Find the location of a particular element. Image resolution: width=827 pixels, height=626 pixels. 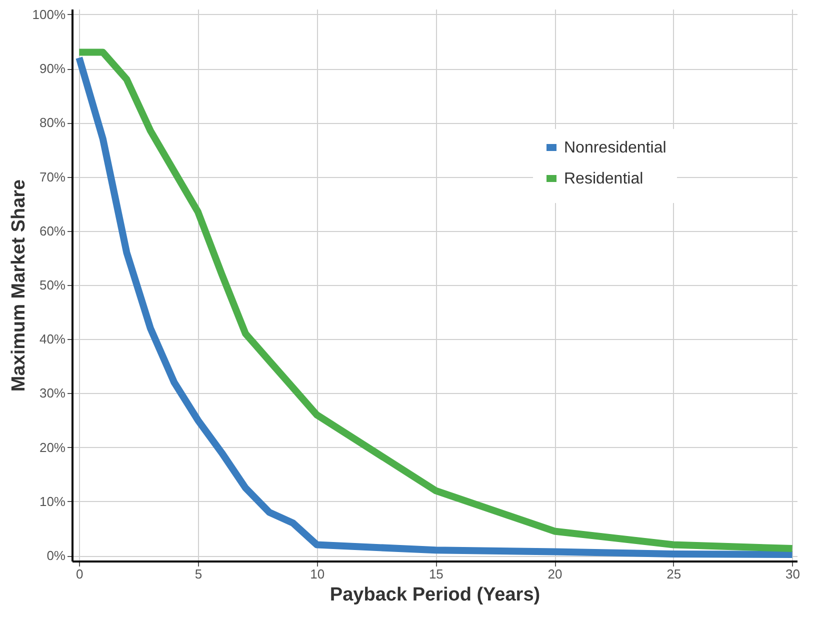

legend-label: Residential is located at coordinates (604, 179).